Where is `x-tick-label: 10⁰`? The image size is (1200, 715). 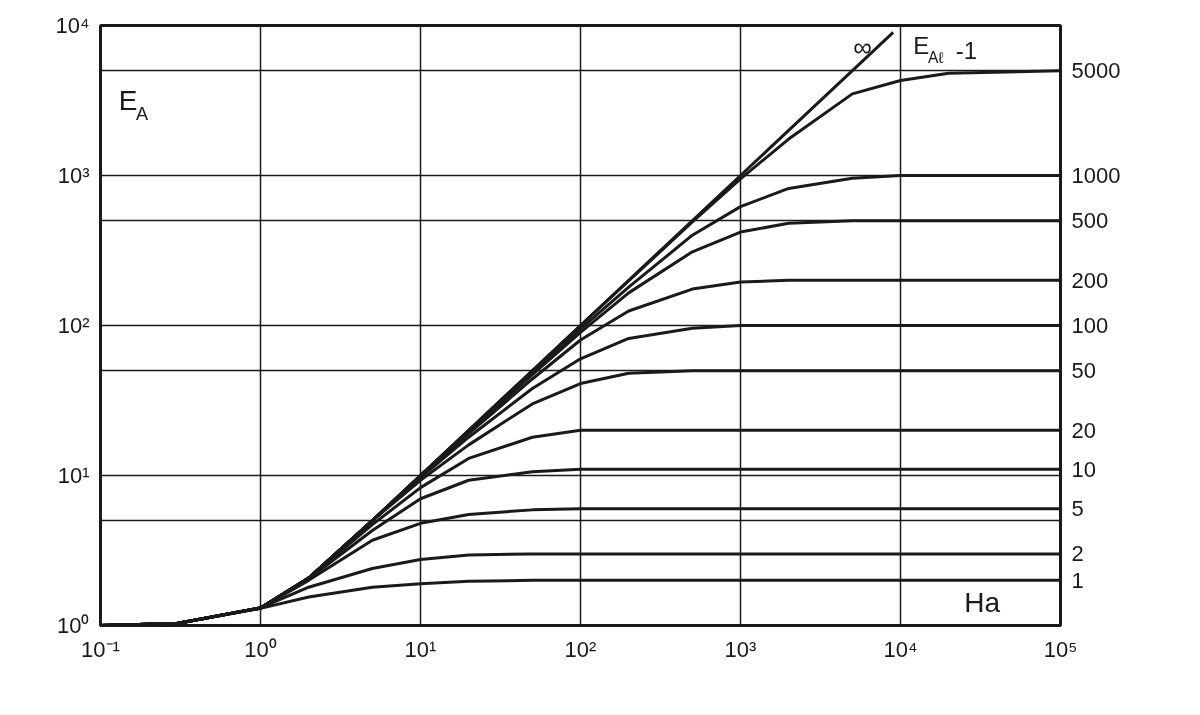 x-tick-label: 10⁰ is located at coordinates (260, 649).